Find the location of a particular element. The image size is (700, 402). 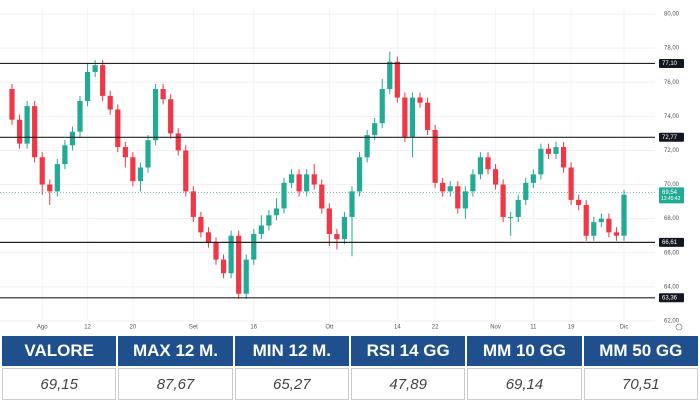

y-tick-label: 64,00 is located at coordinates (672, 287).